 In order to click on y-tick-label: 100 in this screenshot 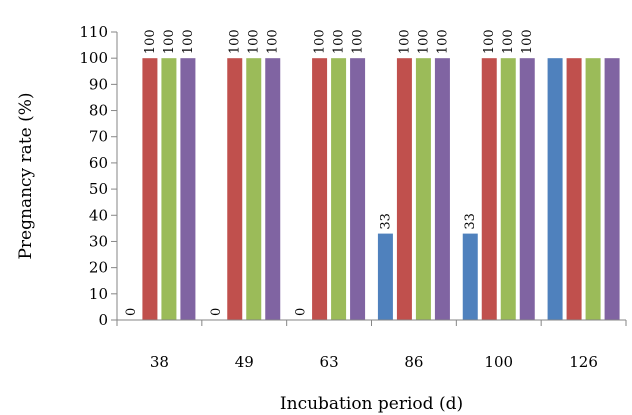, I will do `click(93, 58)`.